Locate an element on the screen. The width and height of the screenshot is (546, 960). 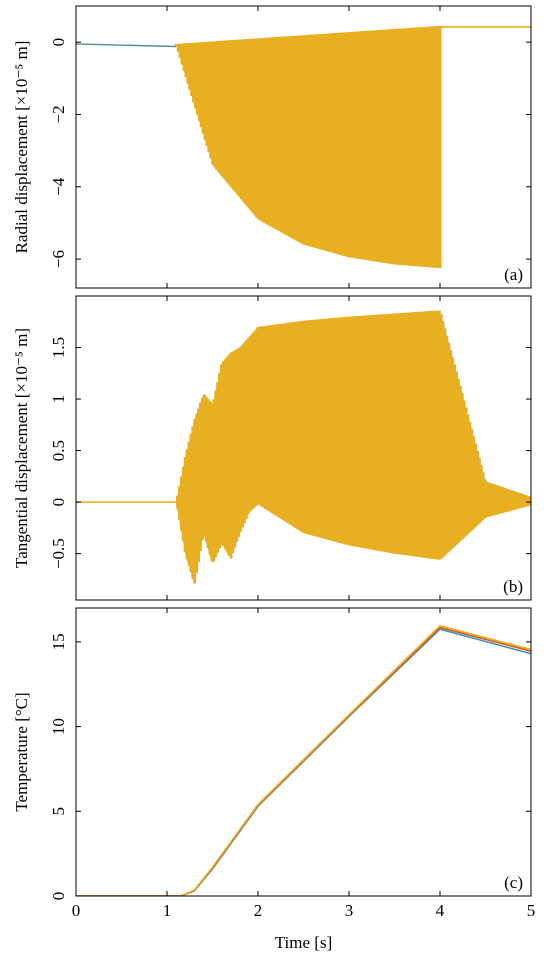
y-axis-title-a: Radial displacement [×10⁻⁵ m] is located at coordinates (21, 147).